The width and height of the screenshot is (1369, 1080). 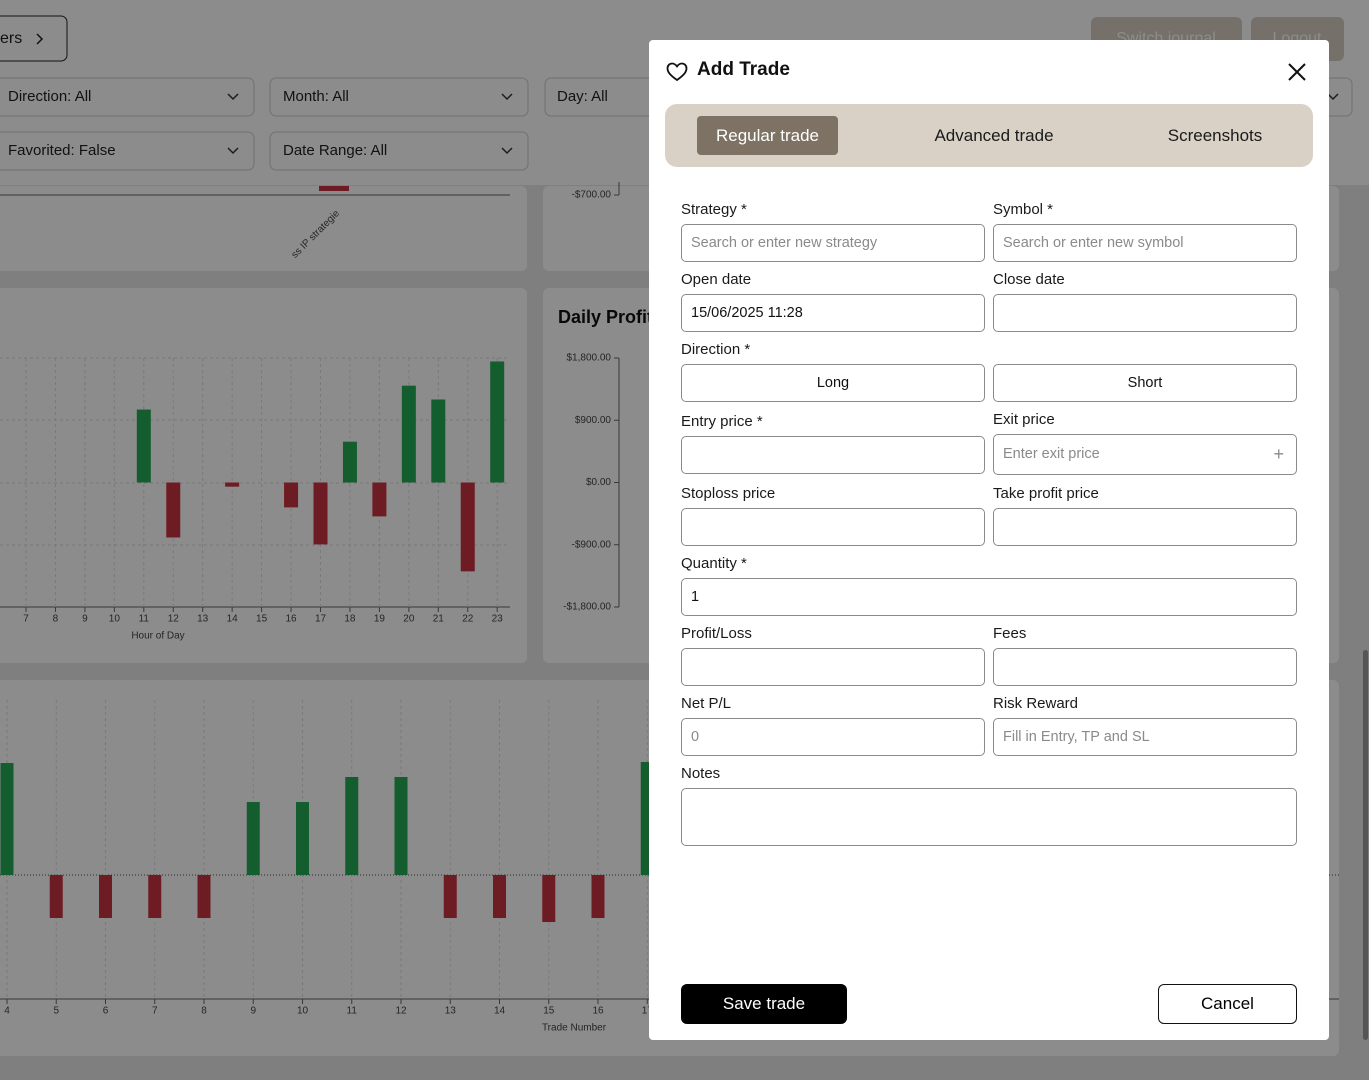 What do you see at coordinates (833, 243) in the screenshot?
I see `strategy-input: Search or enter new strategy` at bounding box center [833, 243].